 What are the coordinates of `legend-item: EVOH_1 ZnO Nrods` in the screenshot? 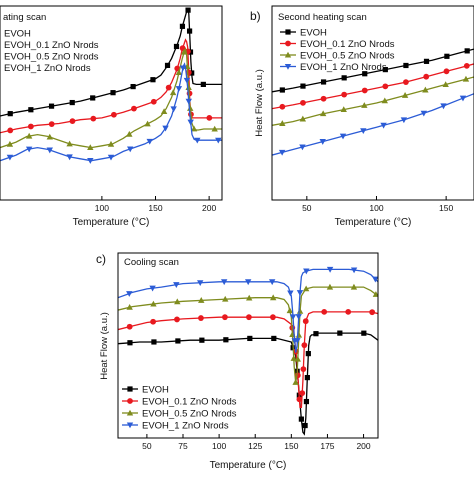 It's located at (175, 425).